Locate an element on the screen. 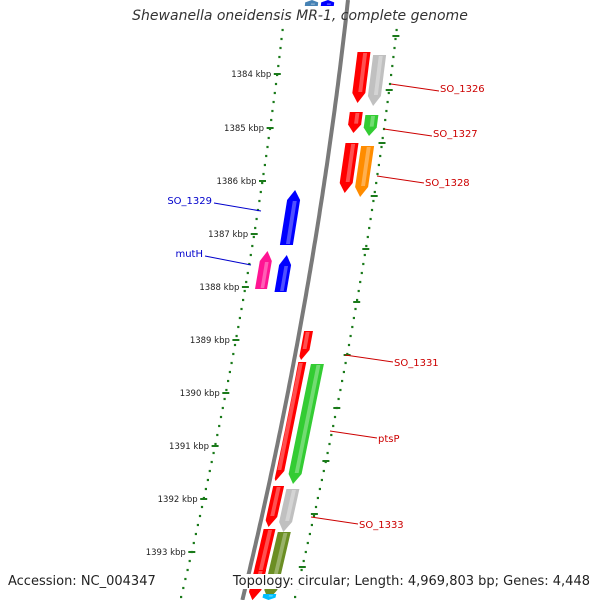  kbp-tick-label: 1386 kbp is located at coordinates (236, 182).